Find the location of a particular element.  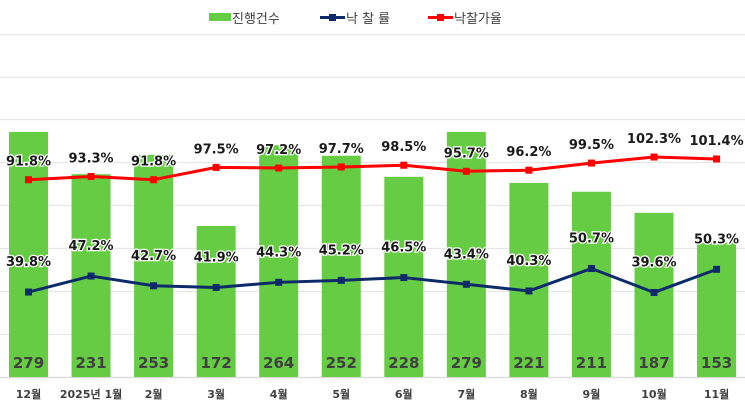

data-label: 46.5% is located at coordinates (403, 248).